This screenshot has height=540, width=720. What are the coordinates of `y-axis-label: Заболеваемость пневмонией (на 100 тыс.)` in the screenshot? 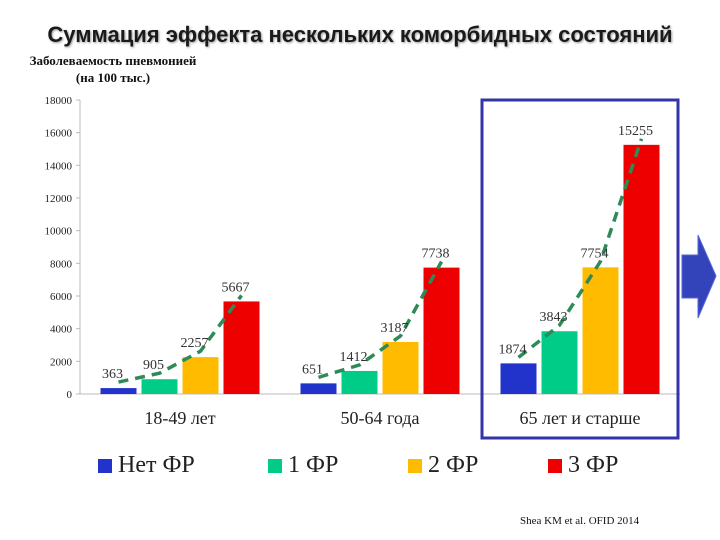 It's located at (113, 69).